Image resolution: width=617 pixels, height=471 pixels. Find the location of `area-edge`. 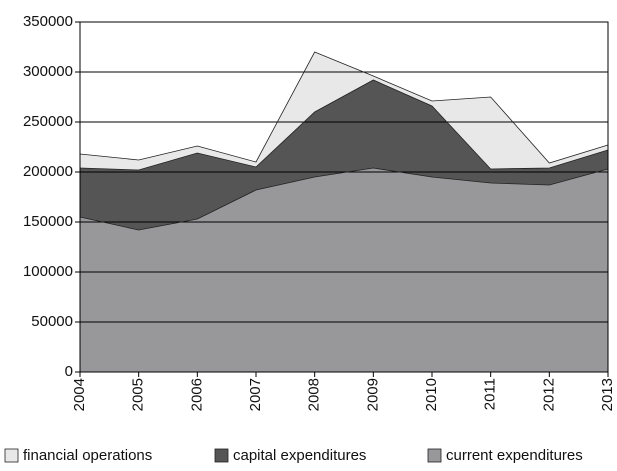

area-edge is located at coordinates (344, 199).